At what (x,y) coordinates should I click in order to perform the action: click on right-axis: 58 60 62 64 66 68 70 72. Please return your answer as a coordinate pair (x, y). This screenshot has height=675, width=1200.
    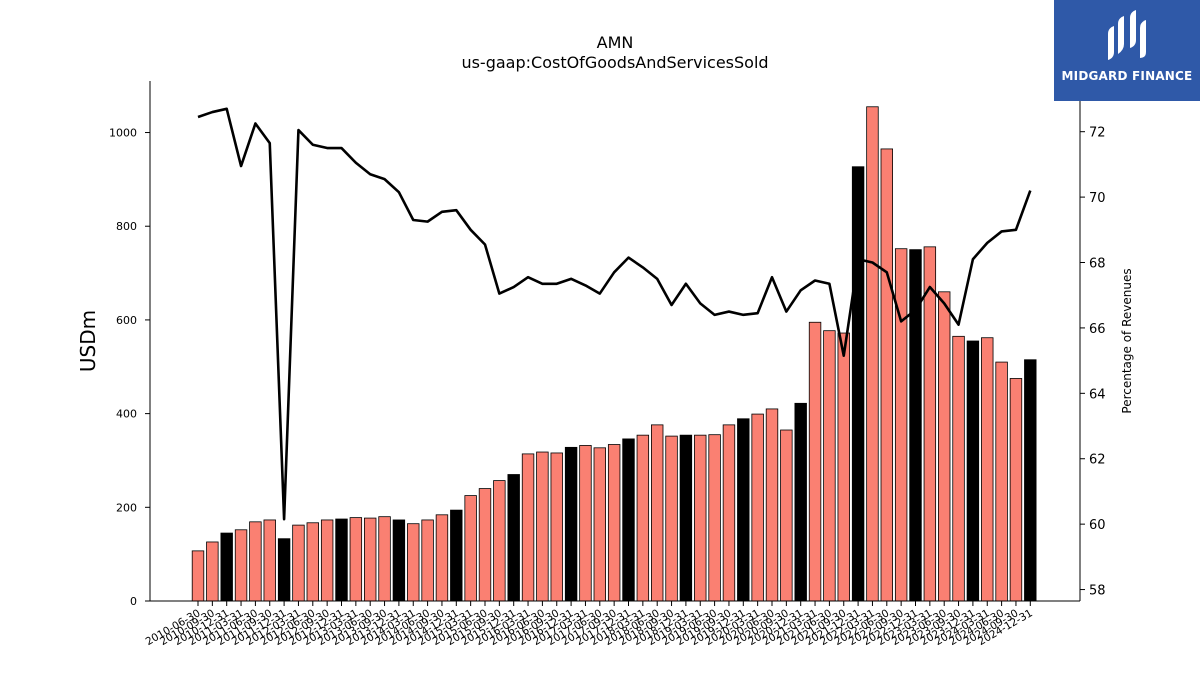
    Looking at the image, I should click on (1093, 362).